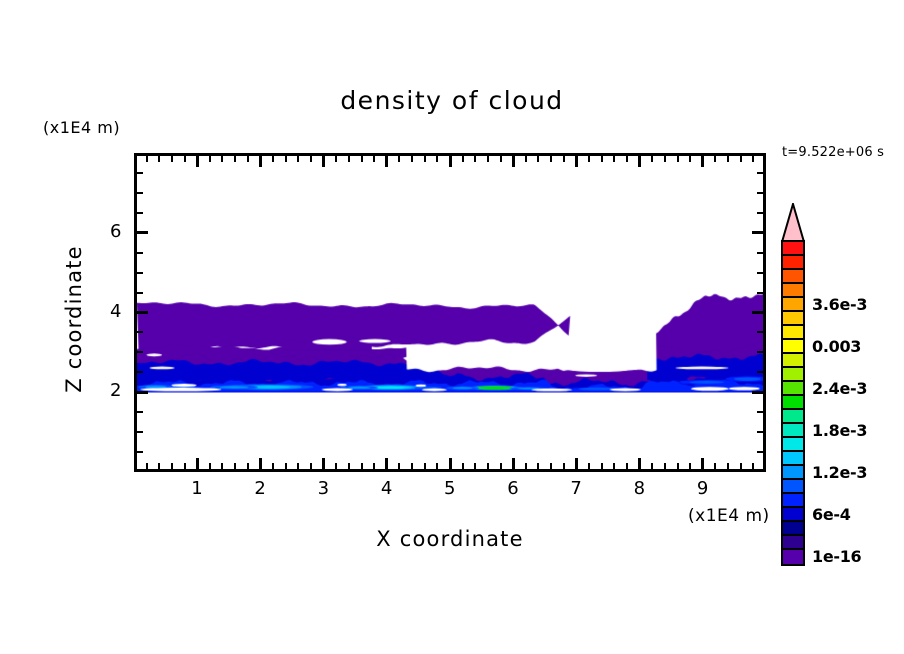 The height and width of the screenshot is (654, 904). What do you see at coordinates (840, 472) in the screenshot?
I see `colorbar-tick-label: 1.2e-3` at bounding box center [840, 472].